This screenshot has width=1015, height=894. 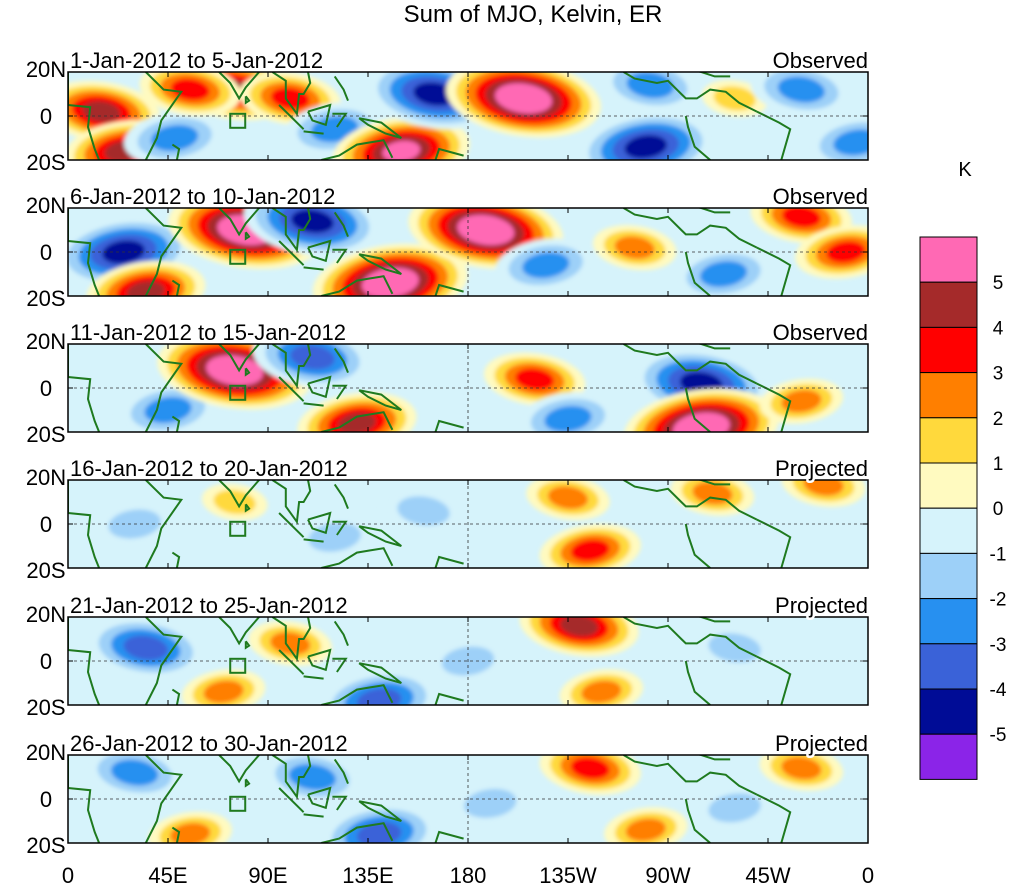 I want to click on colorbar-label: -5, so click(x=998, y=735).